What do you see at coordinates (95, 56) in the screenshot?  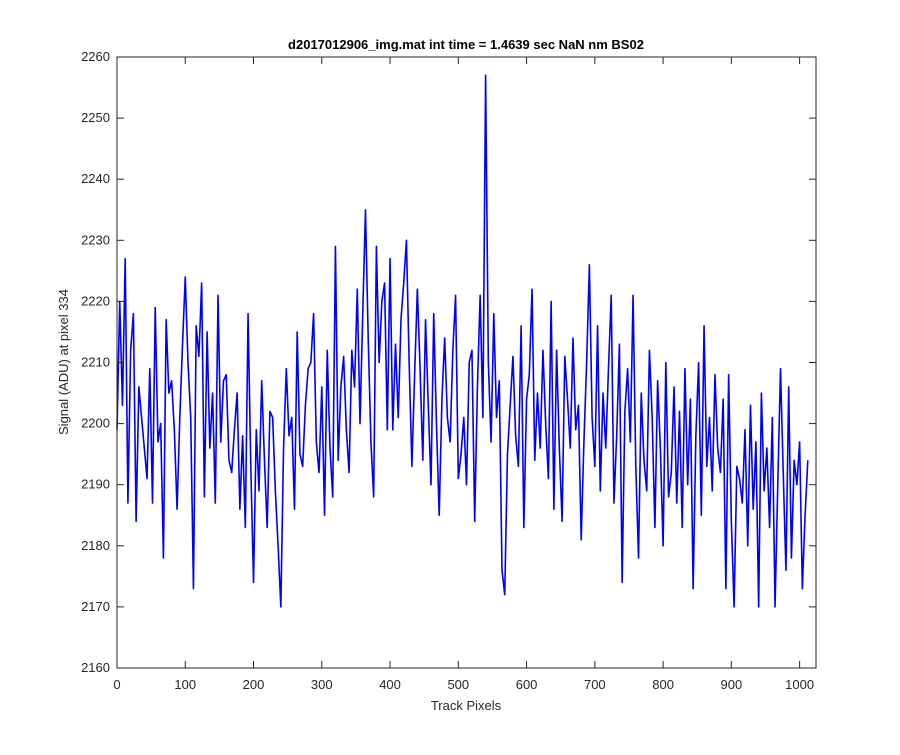 I see `y-tick-label: 2260` at bounding box center [95, 56].